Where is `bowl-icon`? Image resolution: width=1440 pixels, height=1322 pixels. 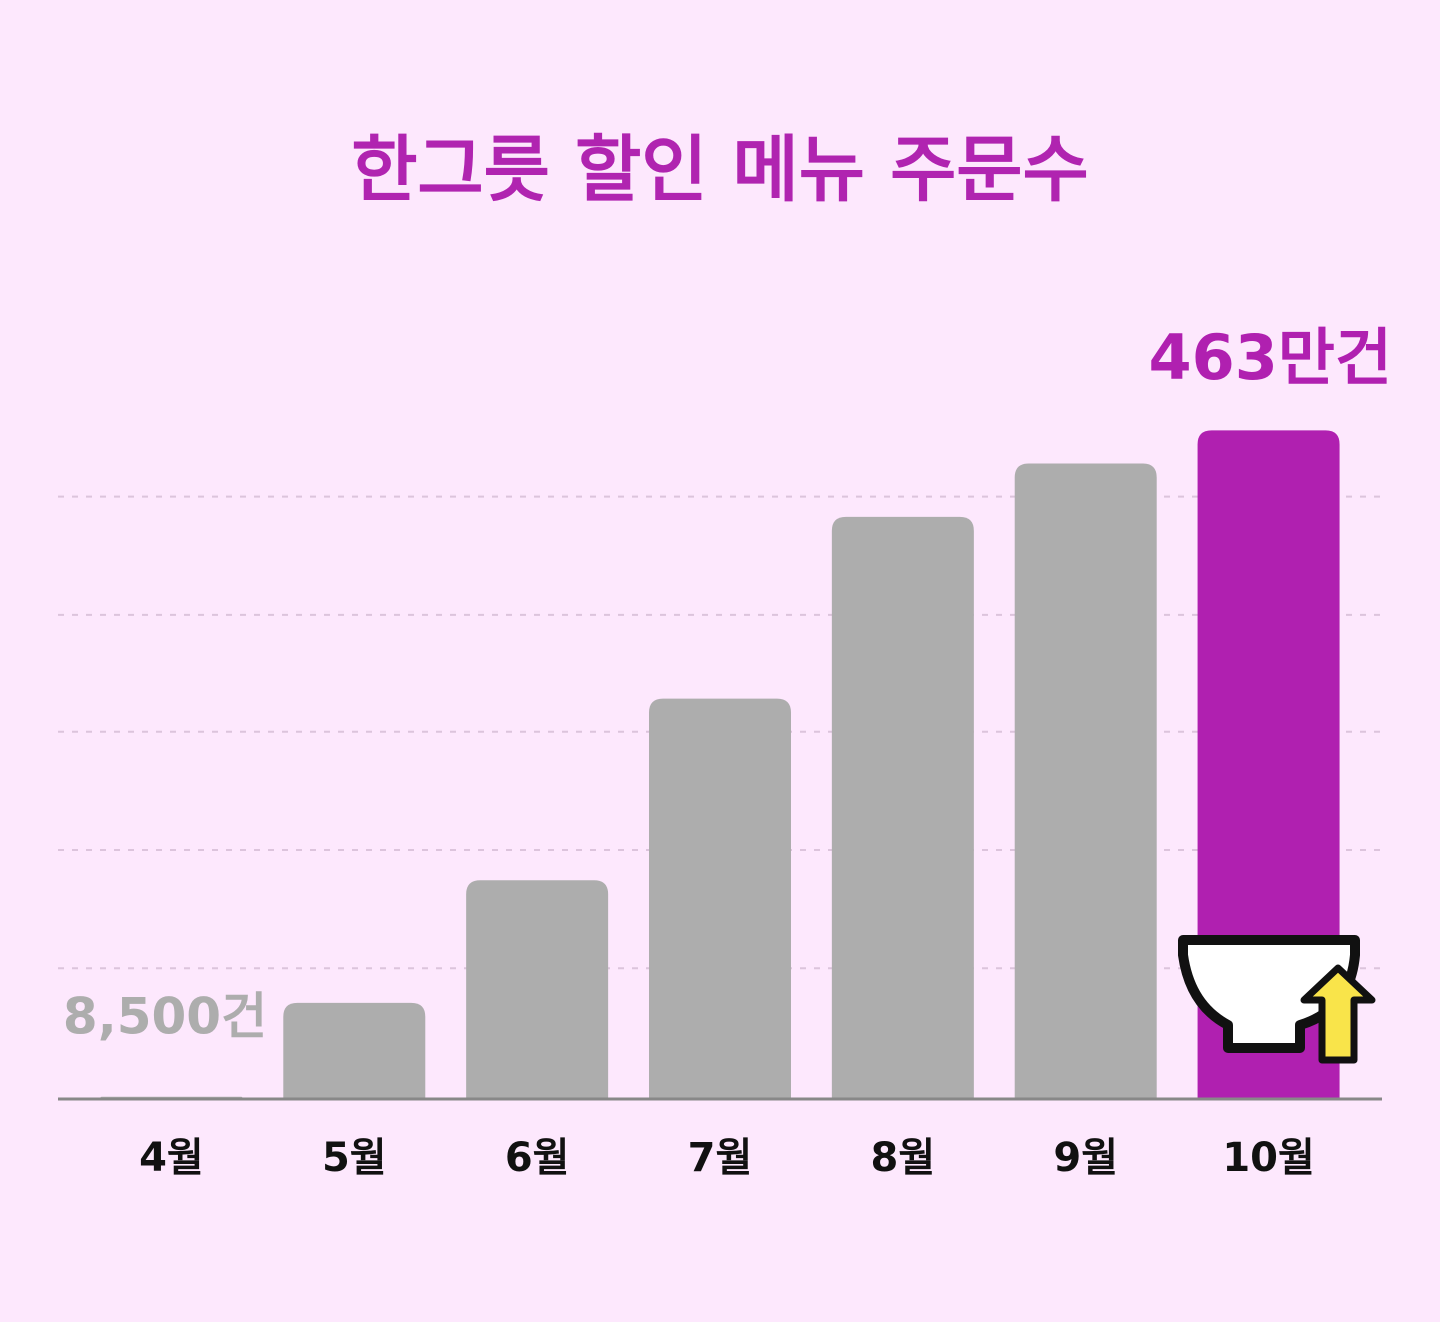
bowl-icon is located at coordinates (1277, 999).